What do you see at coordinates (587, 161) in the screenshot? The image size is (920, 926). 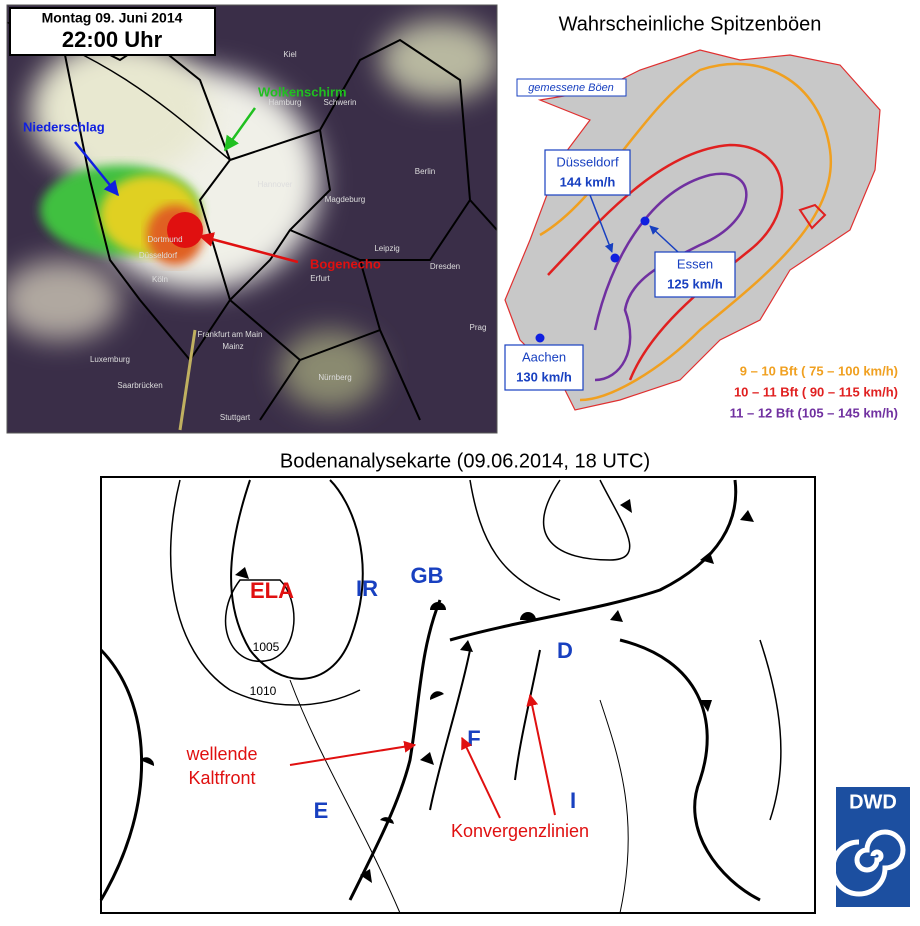 I see `station-name: Düsseldorf` at bounding box center [587, 161].